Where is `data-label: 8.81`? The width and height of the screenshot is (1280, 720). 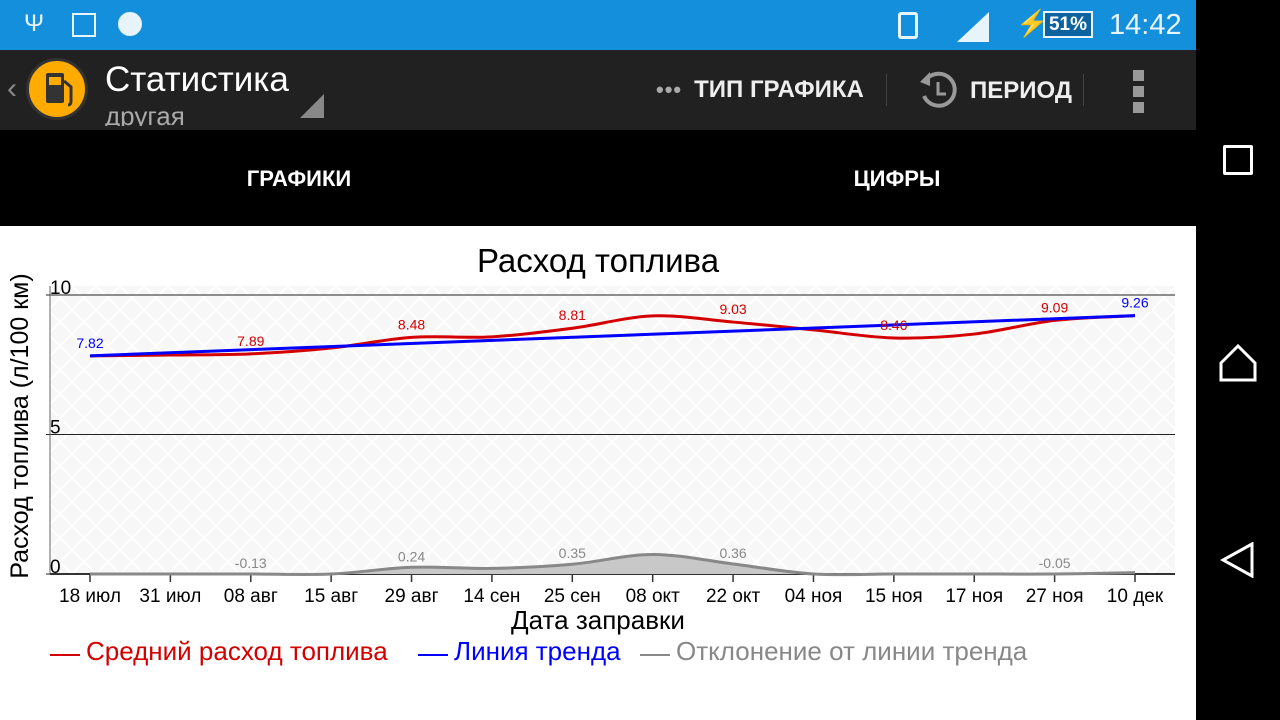 data-label: 8.81 is located at coordinates (572, 315).